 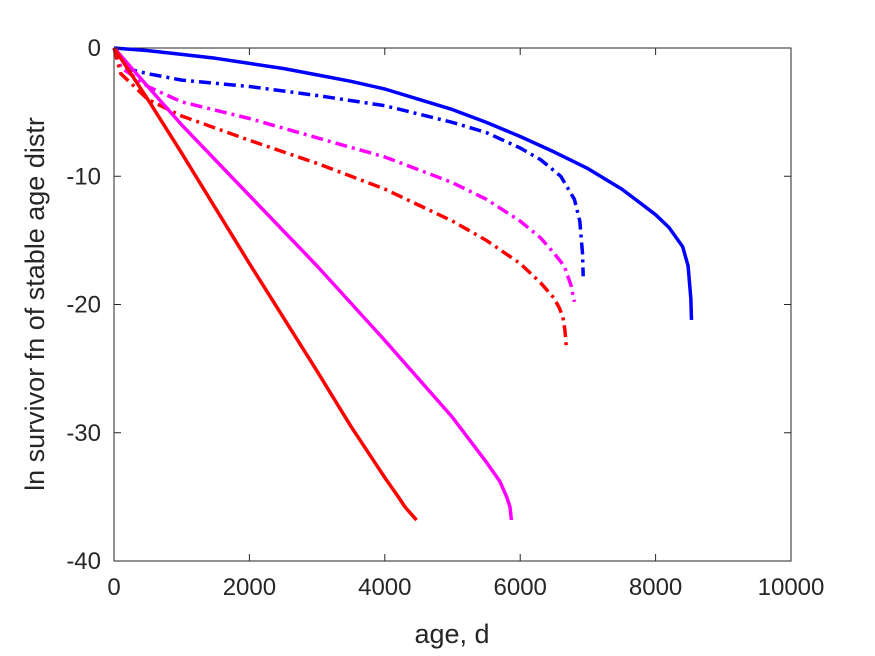 I want to click on x-tick-label: 0, so click(x=113, y=587).